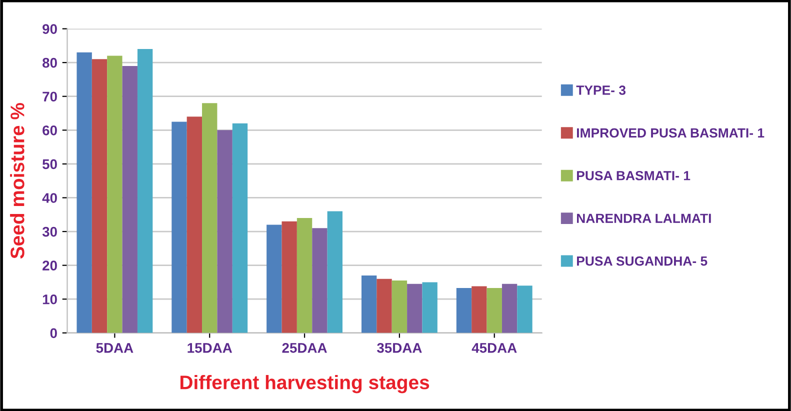  What do you see at coordinates (670, 133) in the screenshot?
I see `legend-label: IMPROVED PUSA BASMATI- 1` at bounding box center [670, 133].